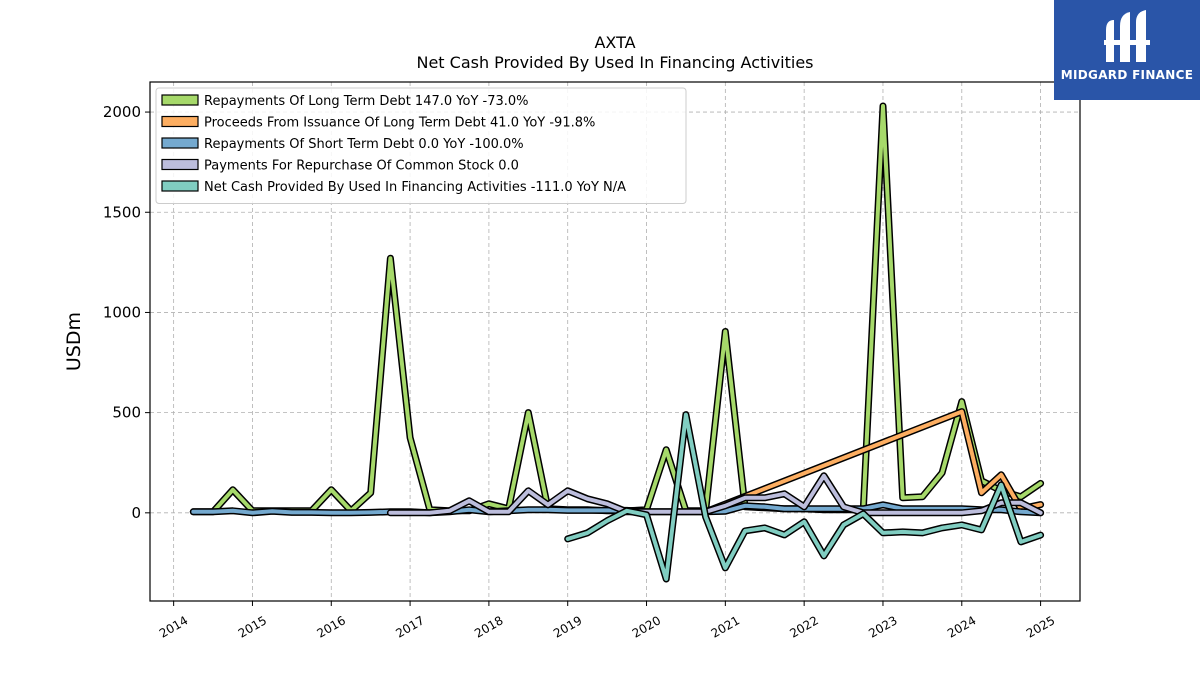  I want to click on x-tick-label: 2014, so click(173, 626).